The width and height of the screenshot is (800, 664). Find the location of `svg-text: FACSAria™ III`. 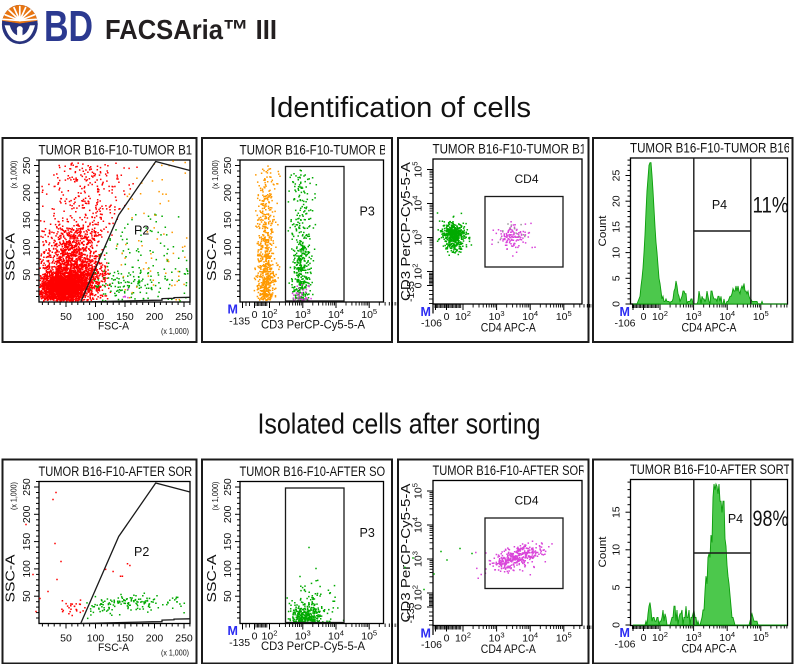

svg-text: FACSAria™ III is located at coordinates (191, 29).